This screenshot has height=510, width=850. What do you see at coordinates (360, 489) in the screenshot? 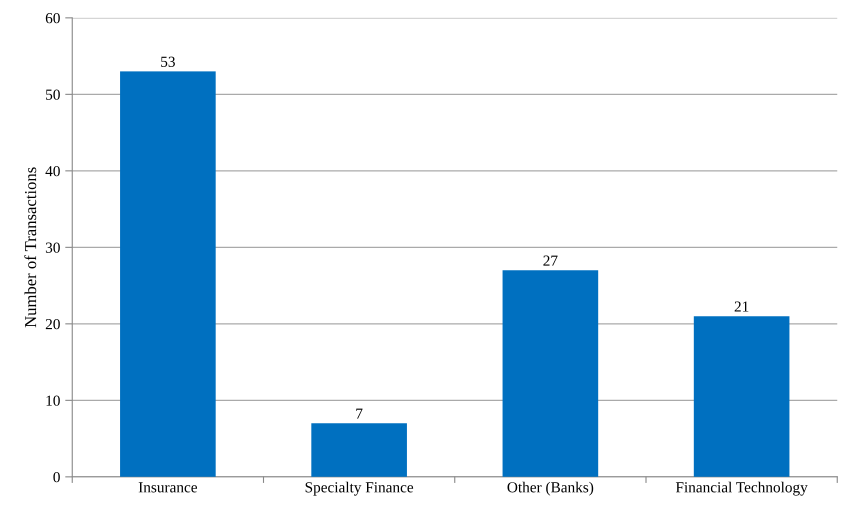
I see `x-tick-label: Specialty Finance` at bounding box center [360, 489].